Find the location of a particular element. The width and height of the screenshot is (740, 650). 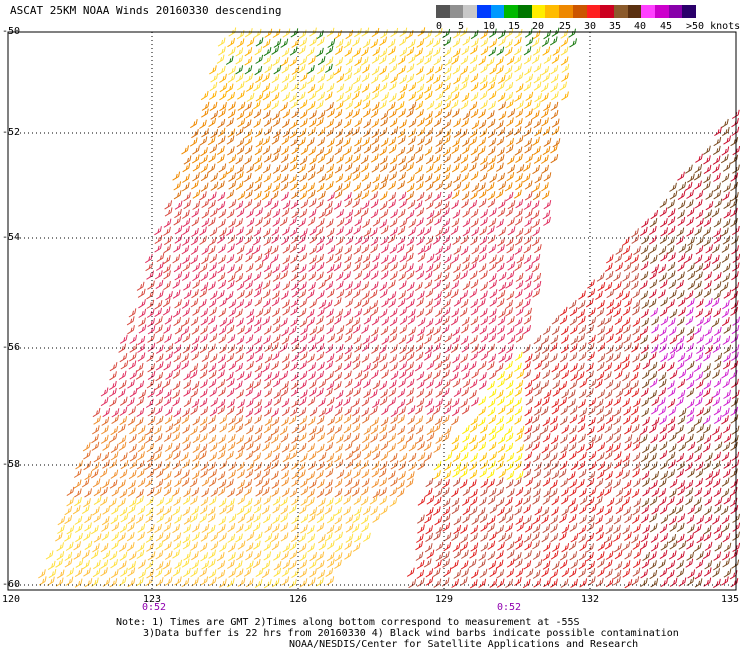

colorbar-label: 45 is located at coordinates (666, 26).